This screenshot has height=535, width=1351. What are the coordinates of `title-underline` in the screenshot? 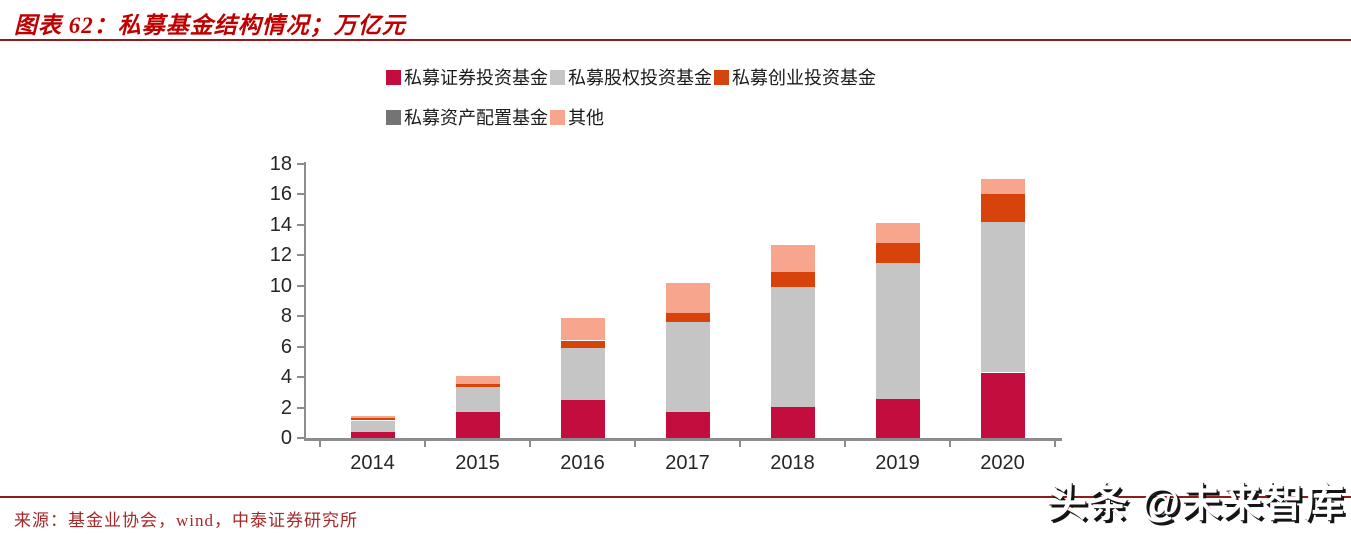 It's located at (675, 40).